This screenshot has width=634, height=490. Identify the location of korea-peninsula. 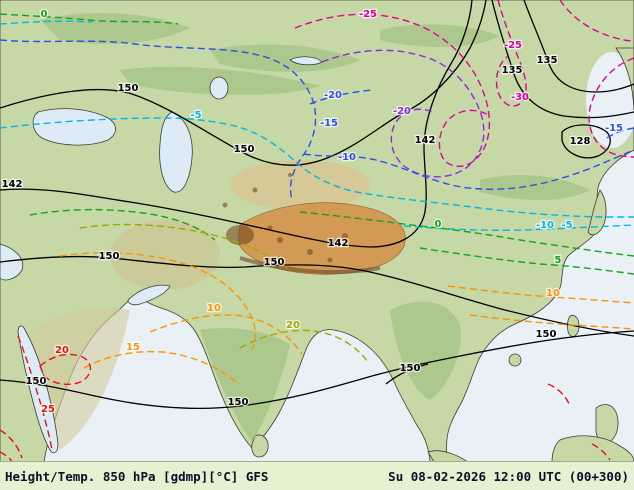
(597, 212).